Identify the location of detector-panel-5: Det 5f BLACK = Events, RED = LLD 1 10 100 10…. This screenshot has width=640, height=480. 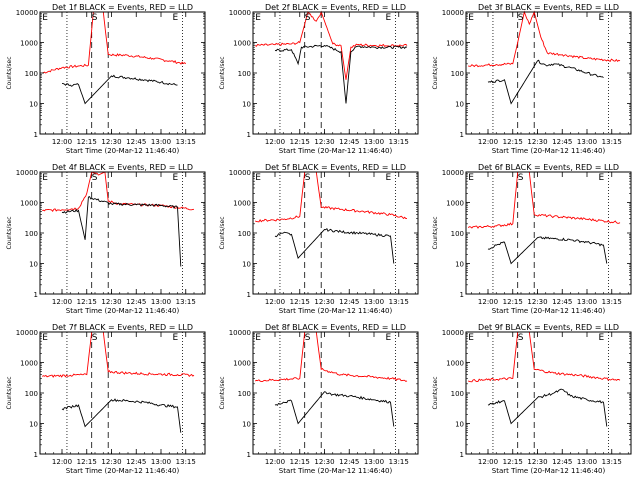
(319, 239).